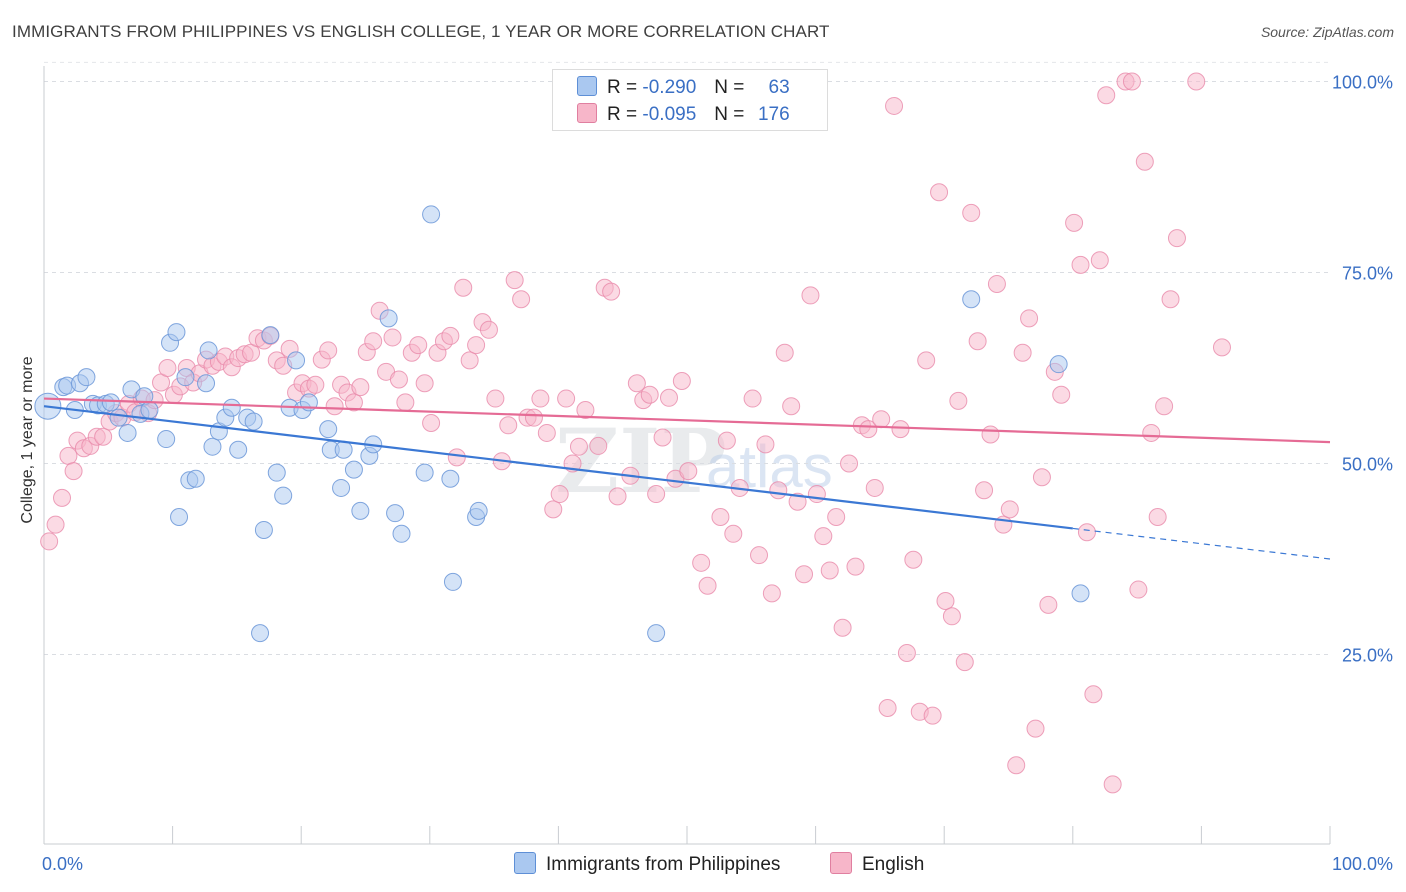 This screenshot has width=1406, height=892. Describe the element at coordinates (587, 113) in the screenshot. I see `legend-swatch-english` at that location.